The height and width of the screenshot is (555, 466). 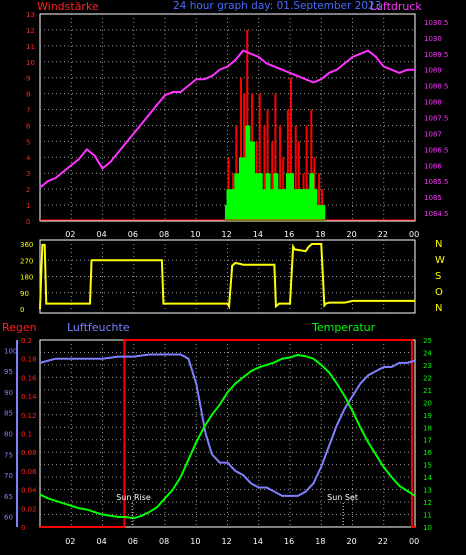 I want to click on humidity-tick-label: 90, so click(x=8, y=393).